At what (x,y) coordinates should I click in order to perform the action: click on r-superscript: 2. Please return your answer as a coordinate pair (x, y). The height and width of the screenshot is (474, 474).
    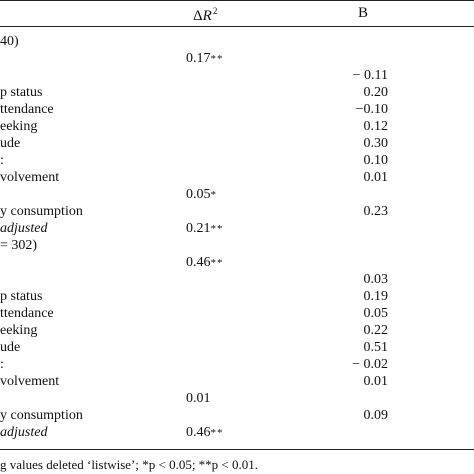
    Looking at the image, I should click on (215, 11).